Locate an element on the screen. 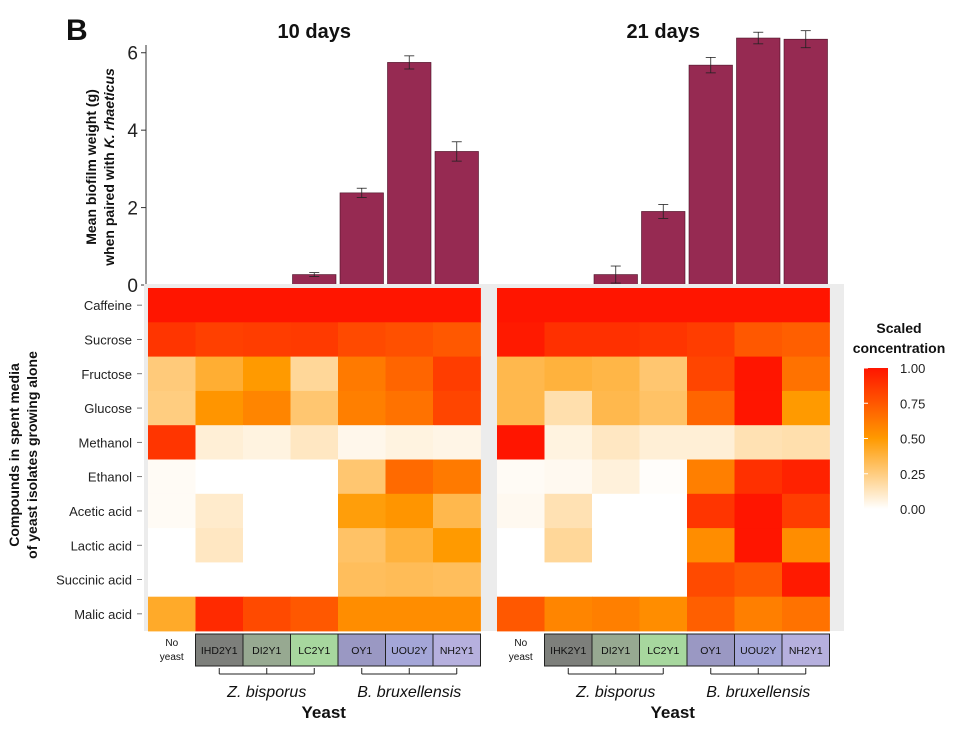  y-tick-label: 2 is located at coordinates (132, 209).